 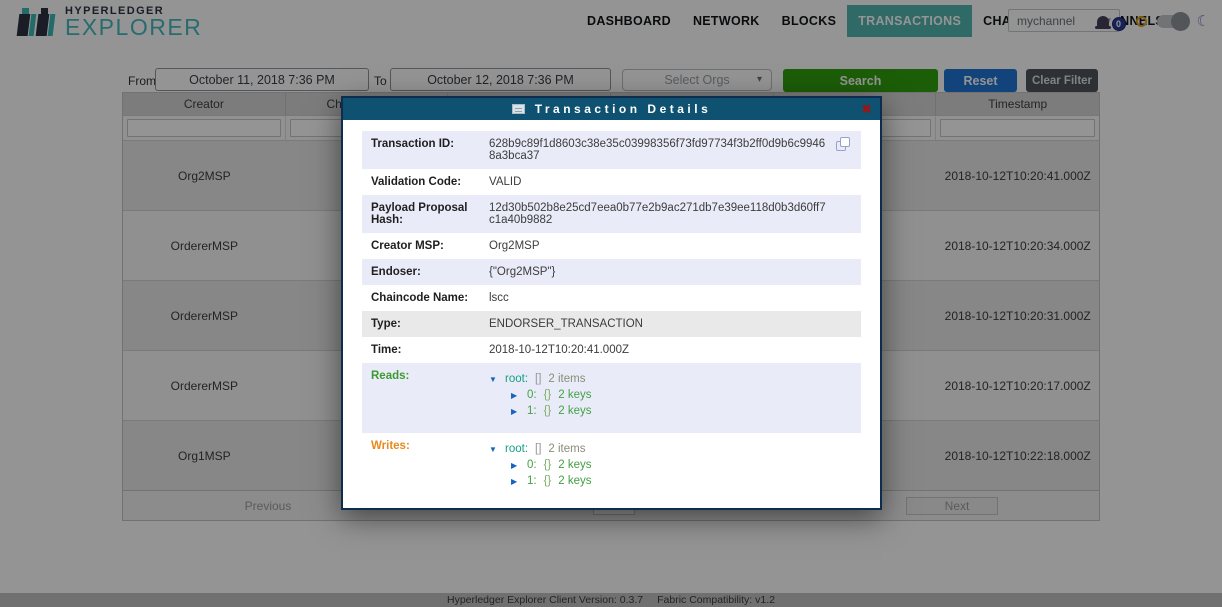 I want to click on timestamp-cell: 2018-10-12T10:20:31.000Z, so click(x=1017, y=315).